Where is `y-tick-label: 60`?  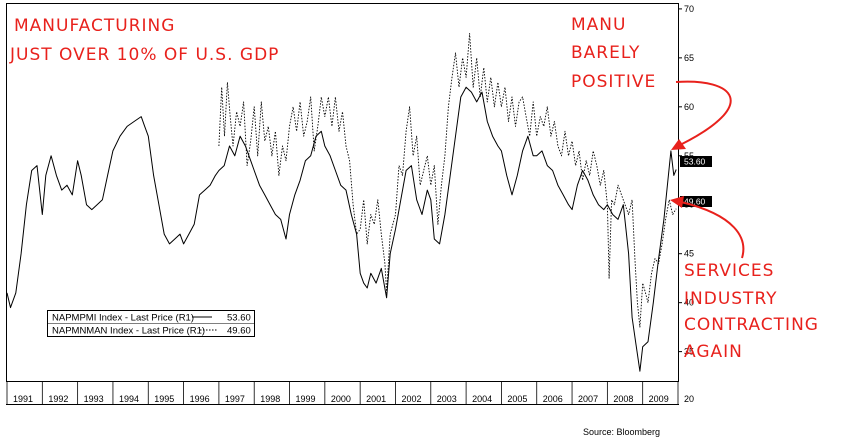 y-tick-label: 60 is located at coordinates (689, 107).